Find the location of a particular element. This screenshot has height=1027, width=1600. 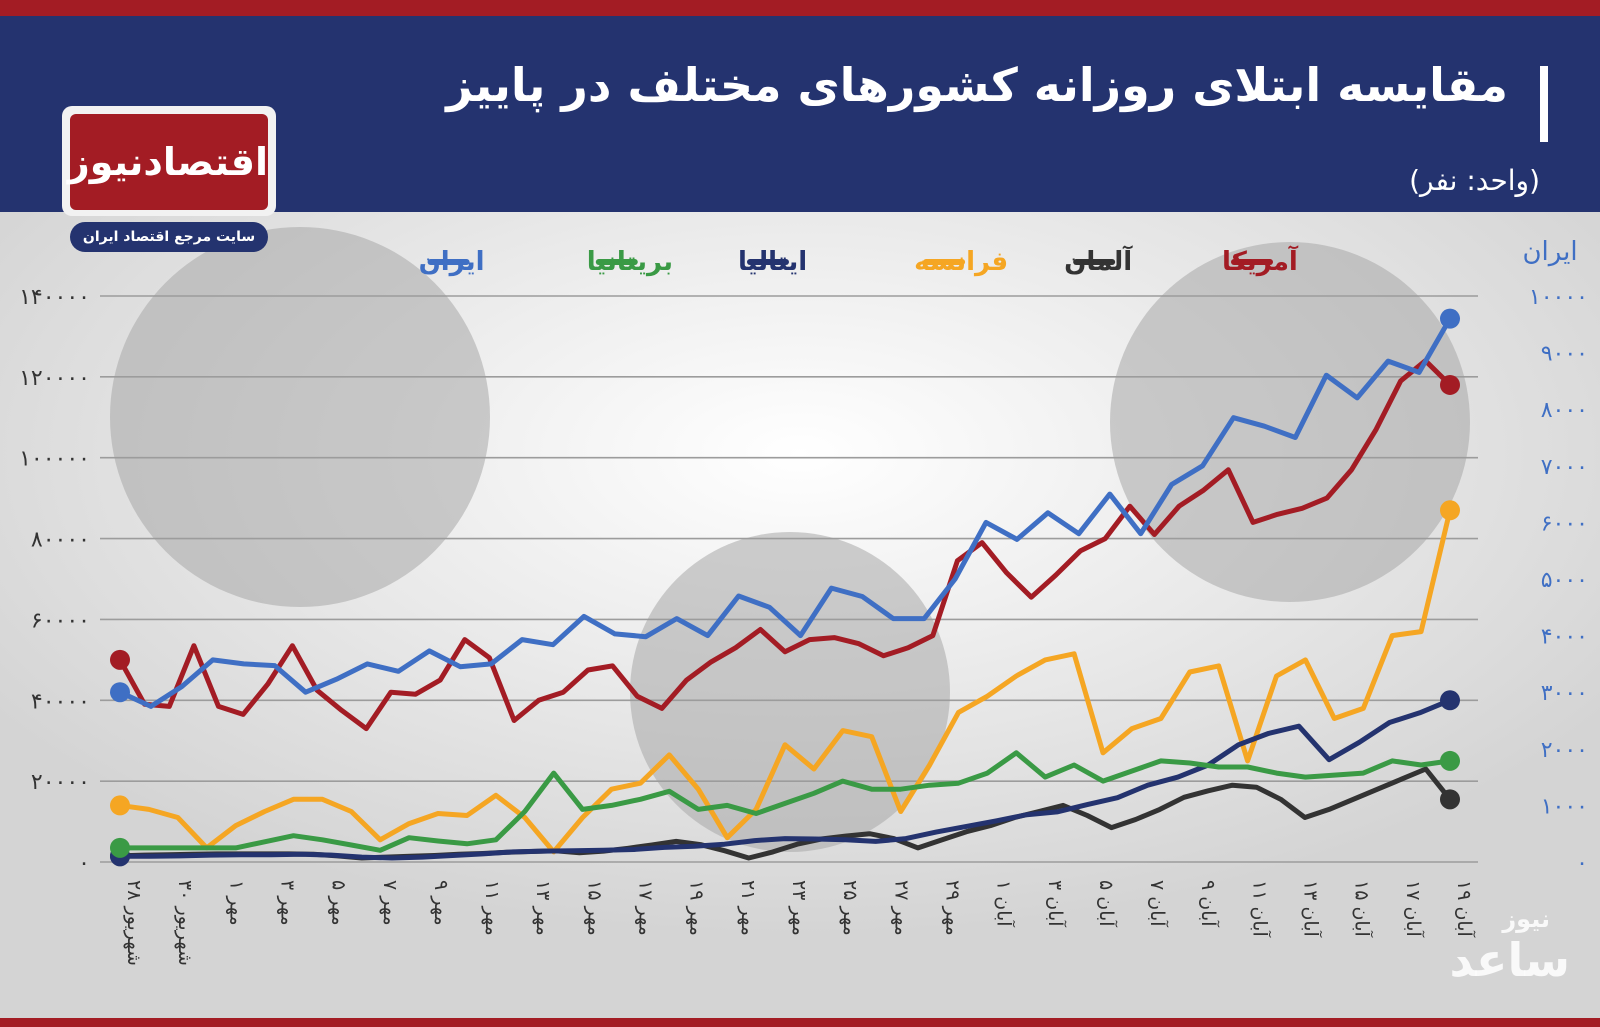

x-tick-label: ۲۷ مهر is located at coordinates (901, 908).